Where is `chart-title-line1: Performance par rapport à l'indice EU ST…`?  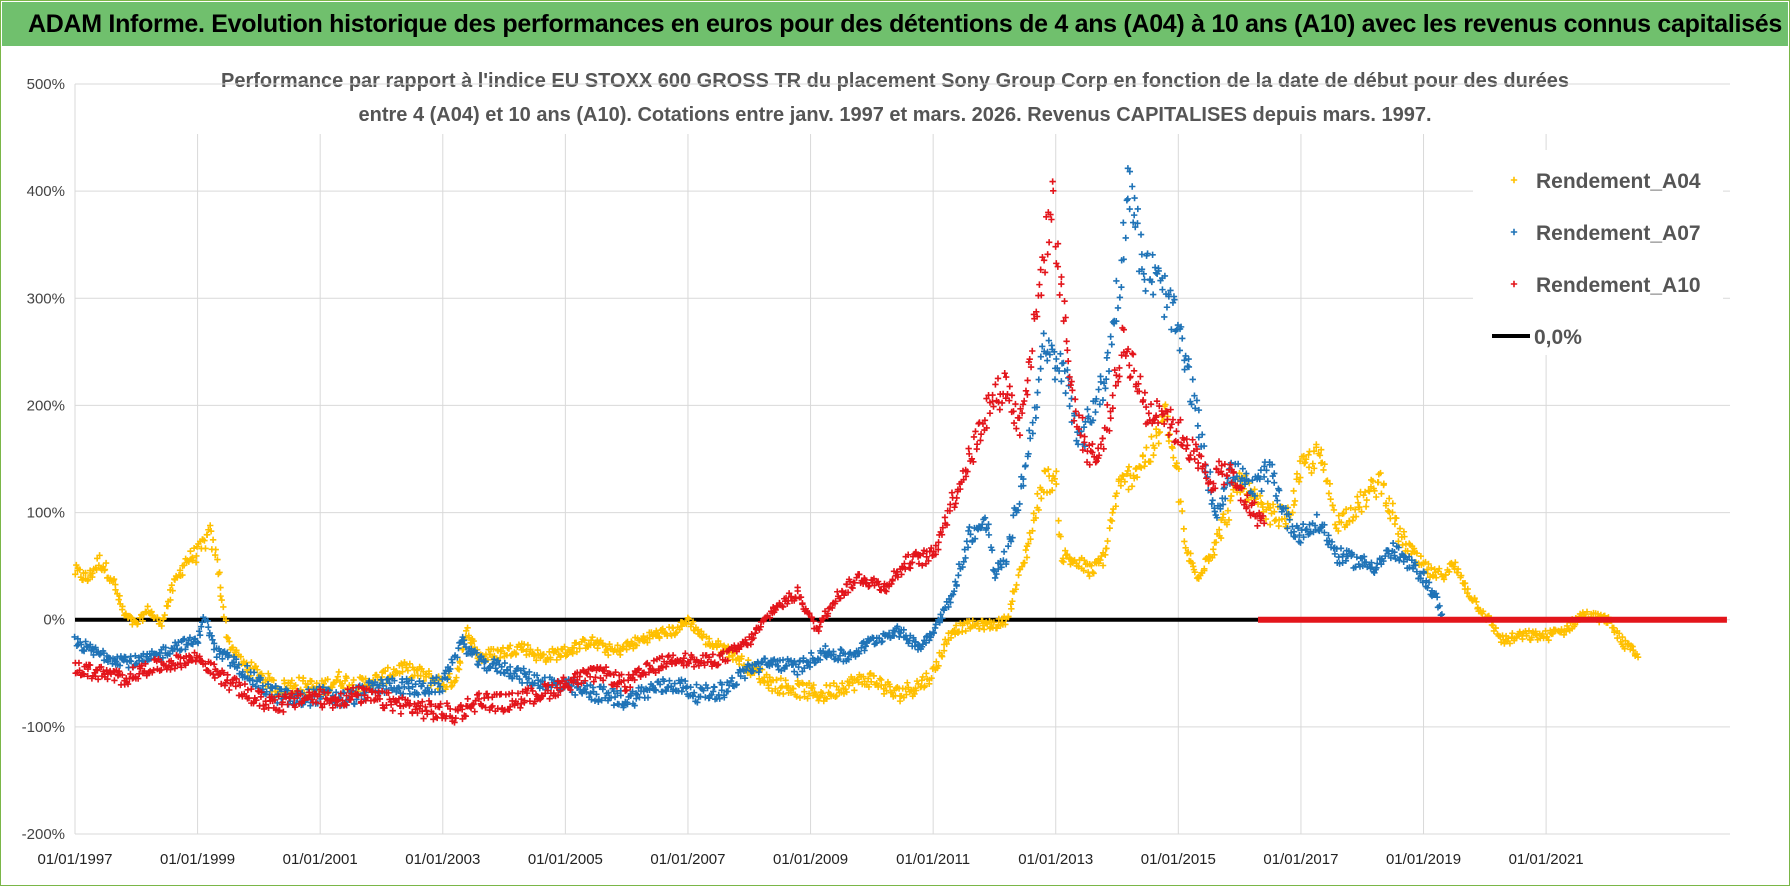
chart-title-line1: Performance par rapport à l'indice EU ST… is located at coordinates (895, 81).